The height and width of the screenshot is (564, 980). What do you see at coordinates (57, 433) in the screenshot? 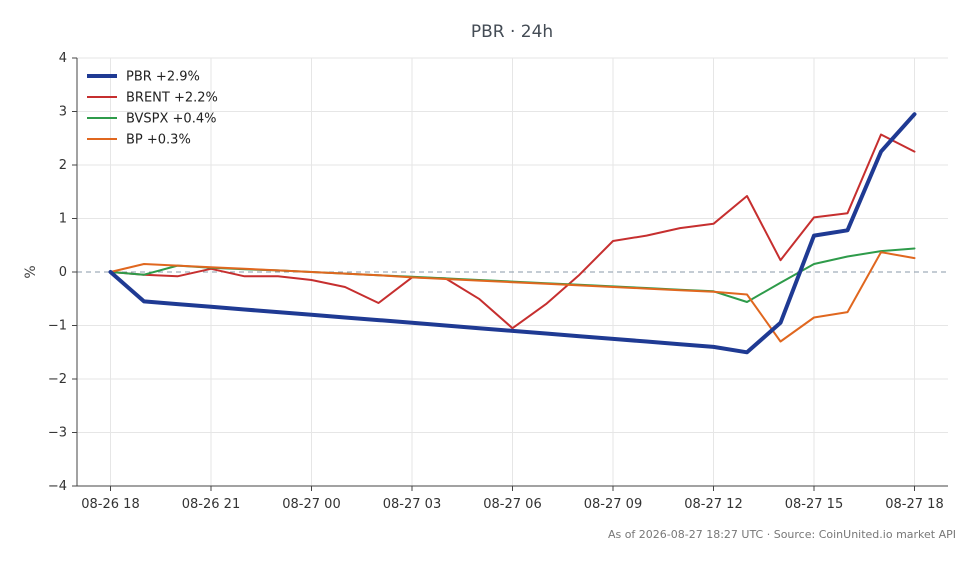
I see `y-tick-label: −3` at bounding box center [57, 433].